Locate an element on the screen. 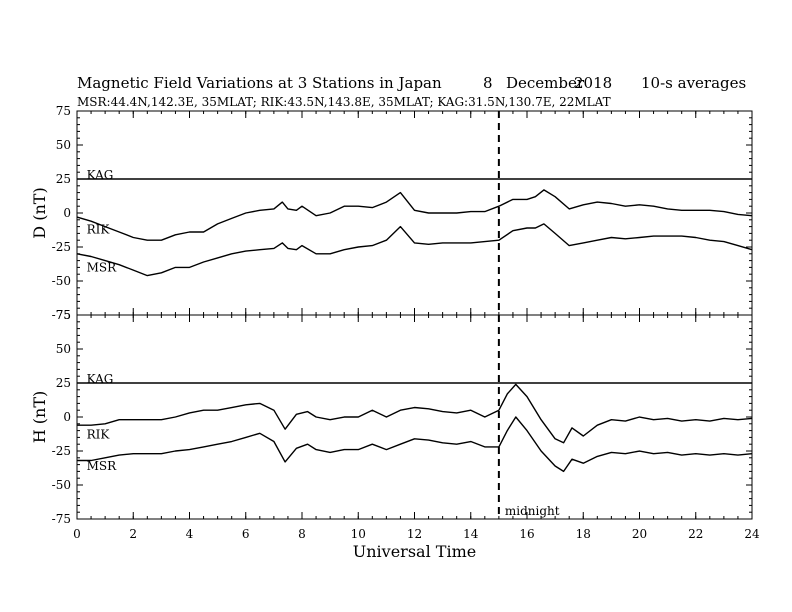 The image size is (792, 612). date-day: 8 is located at coordinates (488, 83).